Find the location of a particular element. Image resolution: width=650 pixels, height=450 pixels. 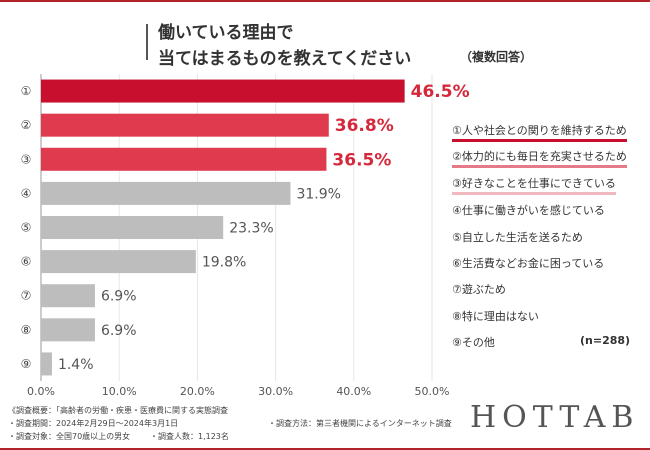

category-label: ⑦ is located at coordinates (26, 296).